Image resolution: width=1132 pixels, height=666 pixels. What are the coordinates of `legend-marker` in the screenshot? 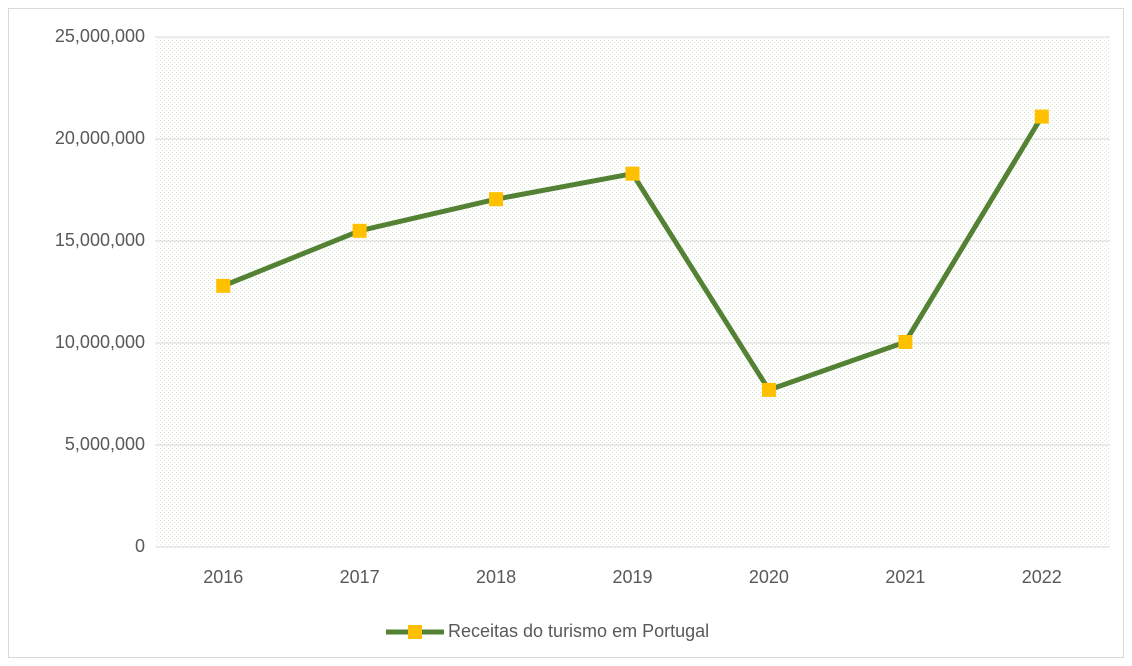 It's located at (415, 632).